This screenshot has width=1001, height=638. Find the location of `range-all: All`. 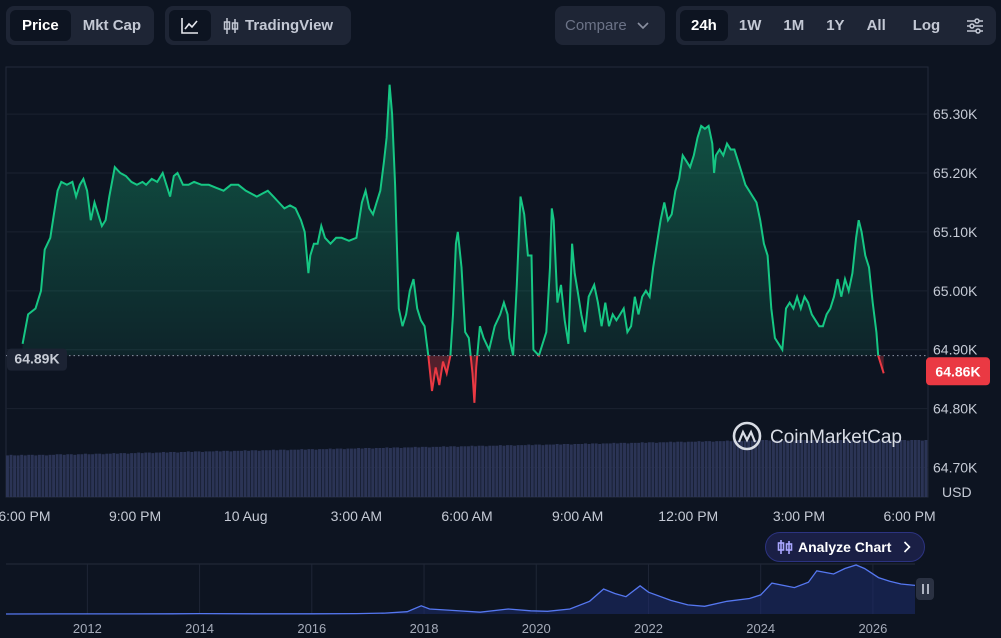

range-all: All is located at coordinates (876, 25).